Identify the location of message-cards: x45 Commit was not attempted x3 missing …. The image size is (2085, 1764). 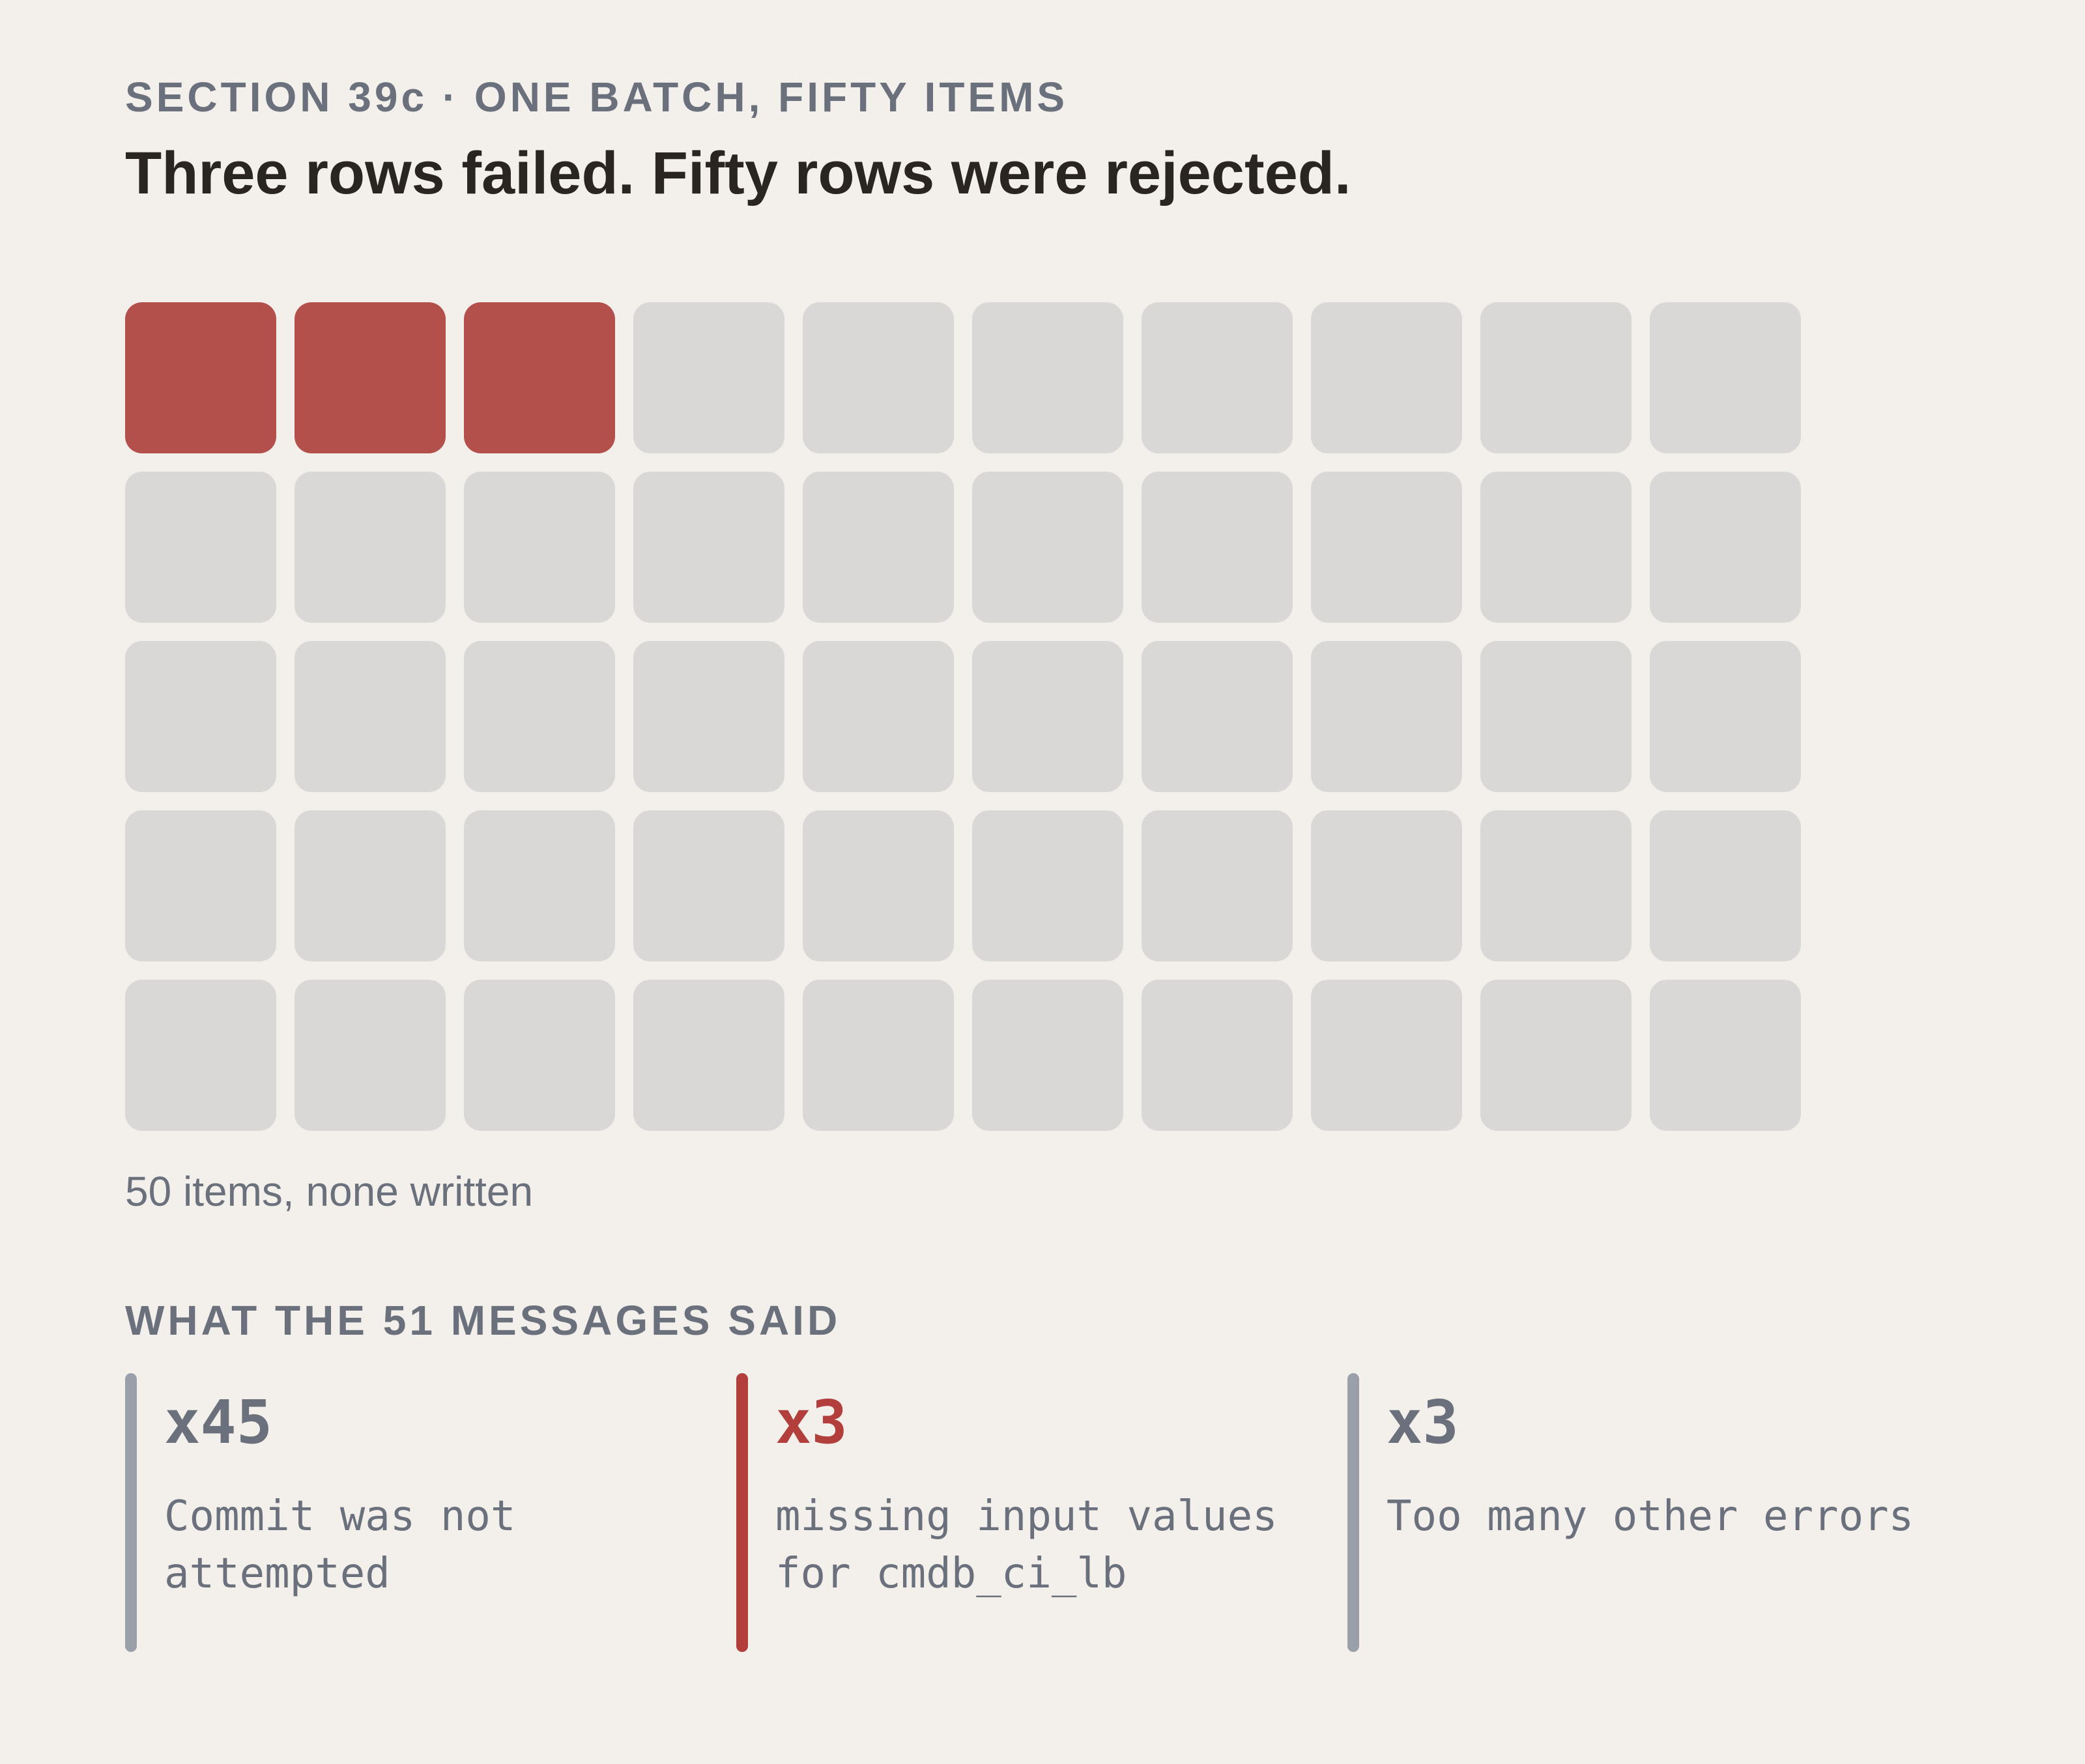
(1042, 1513).